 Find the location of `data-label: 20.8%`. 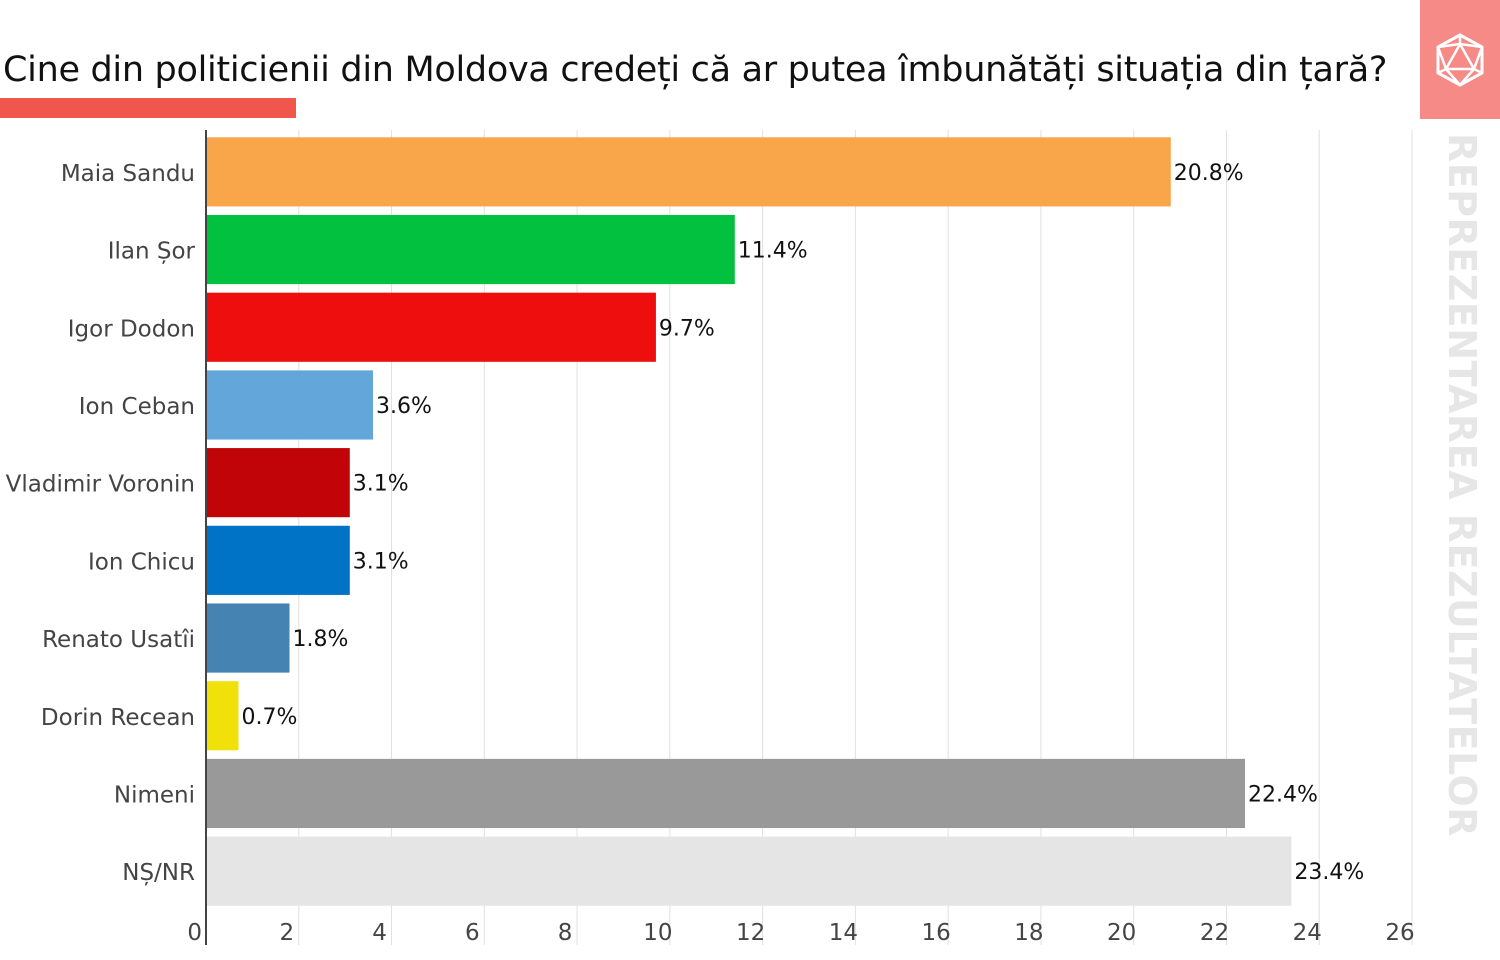

data-label: 20.8% is located at coordinates (1209, 173).